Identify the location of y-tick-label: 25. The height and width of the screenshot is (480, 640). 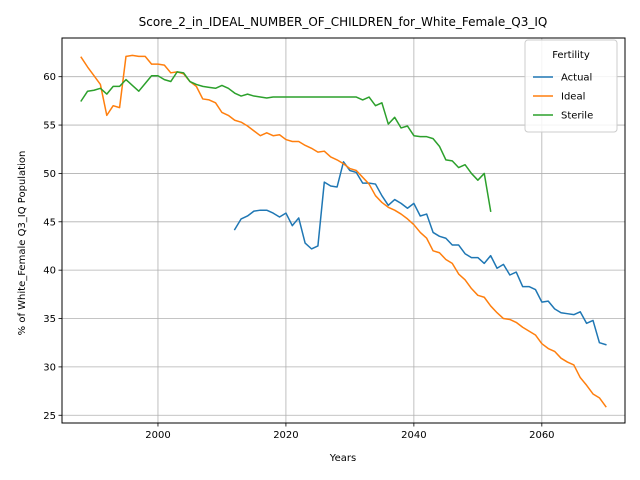
(49, 416).